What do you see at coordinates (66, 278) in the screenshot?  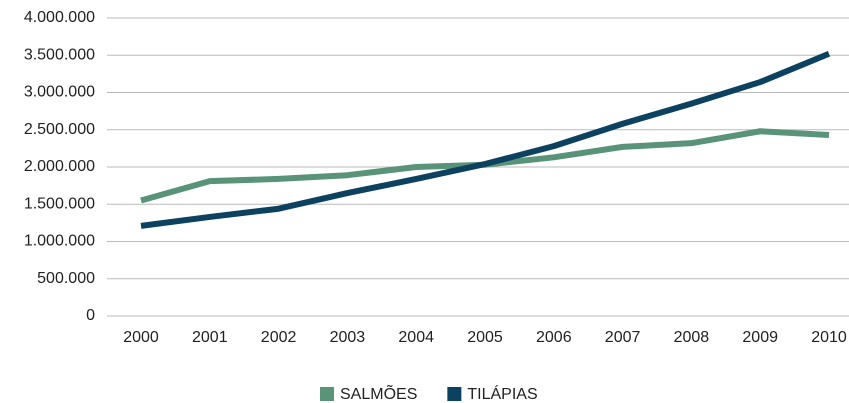 I see `y-tick-label: 500.000` at bounding box center [66, 278].